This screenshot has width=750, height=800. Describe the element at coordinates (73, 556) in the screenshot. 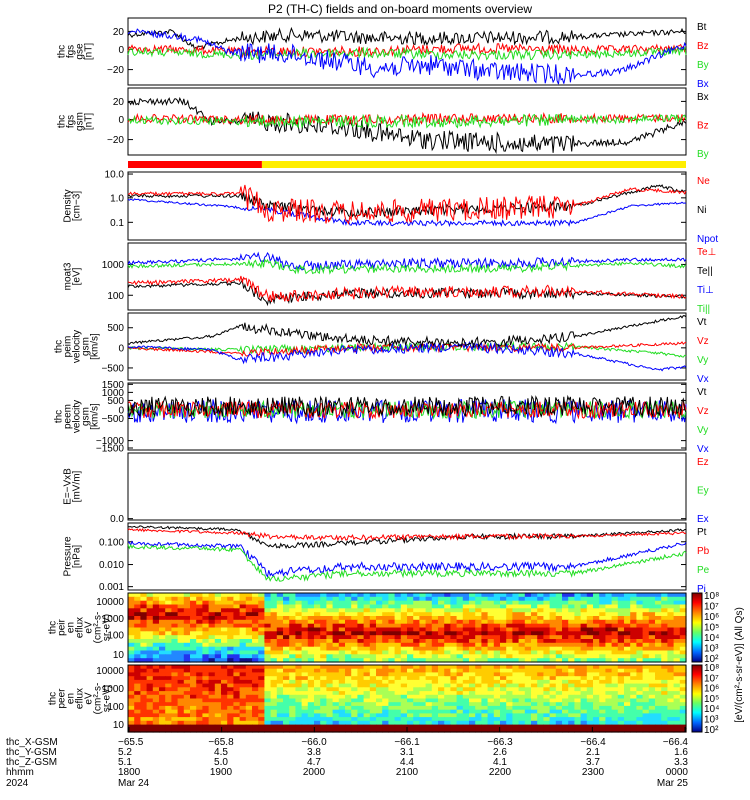

I see `y-axis-label: Pressure[nPa]` at that location.